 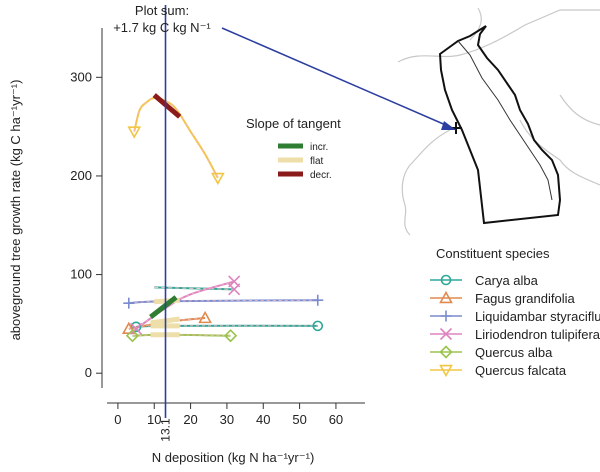 What do you see at coordinates (446, 280) in the screenshot?
I see `legend-marker-carya-alba` at bounding box center [446, 280].